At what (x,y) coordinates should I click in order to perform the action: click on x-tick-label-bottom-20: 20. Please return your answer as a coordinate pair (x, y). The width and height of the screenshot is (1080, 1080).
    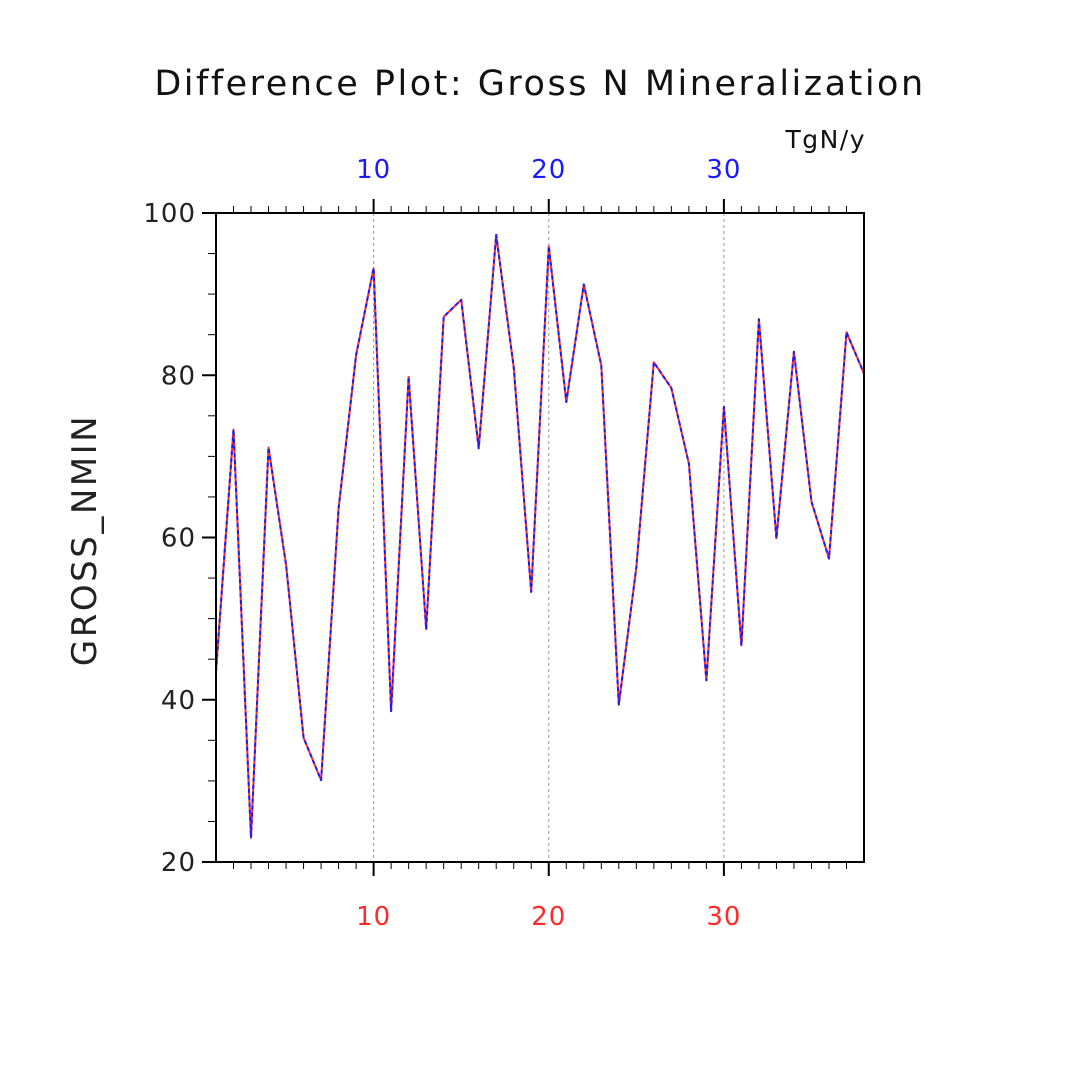
    Looking at the image, I should click on (548, 917).